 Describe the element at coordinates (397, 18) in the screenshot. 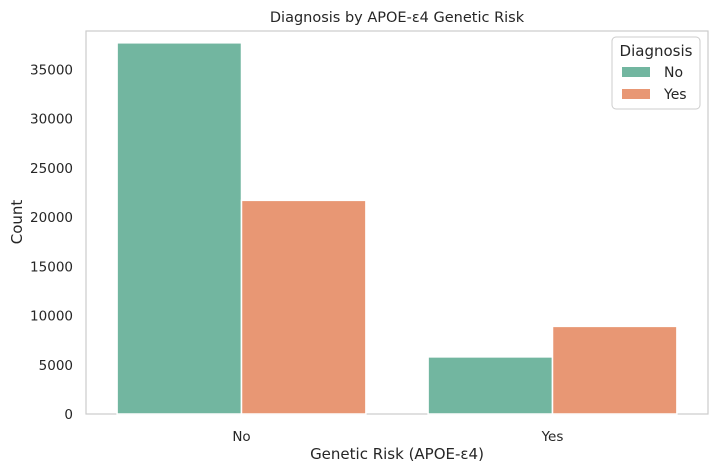

I see `chart-title: Diagnosis by APOE-ε4 Genetic Risk` at that location.